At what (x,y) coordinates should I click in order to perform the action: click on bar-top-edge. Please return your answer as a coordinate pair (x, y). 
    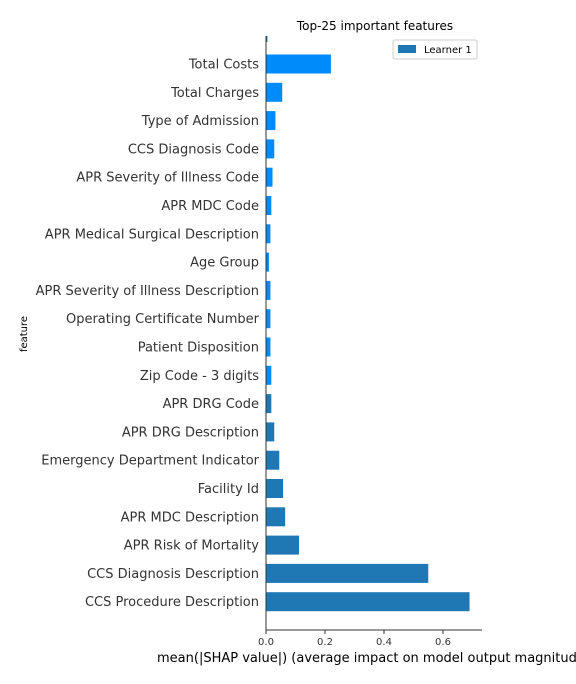
    Looking at the image, I should click on (267, 39).